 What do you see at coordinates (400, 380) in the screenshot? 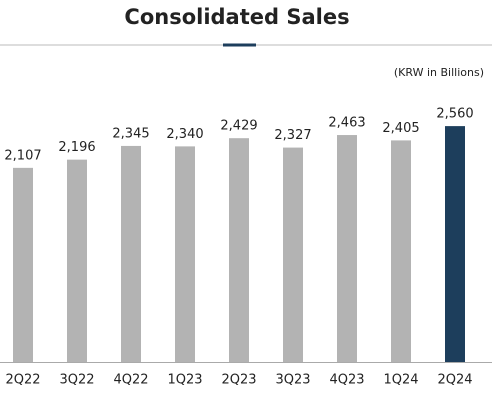
I see `x-tick-label: 1Q24` at bounding box center [400, 380].